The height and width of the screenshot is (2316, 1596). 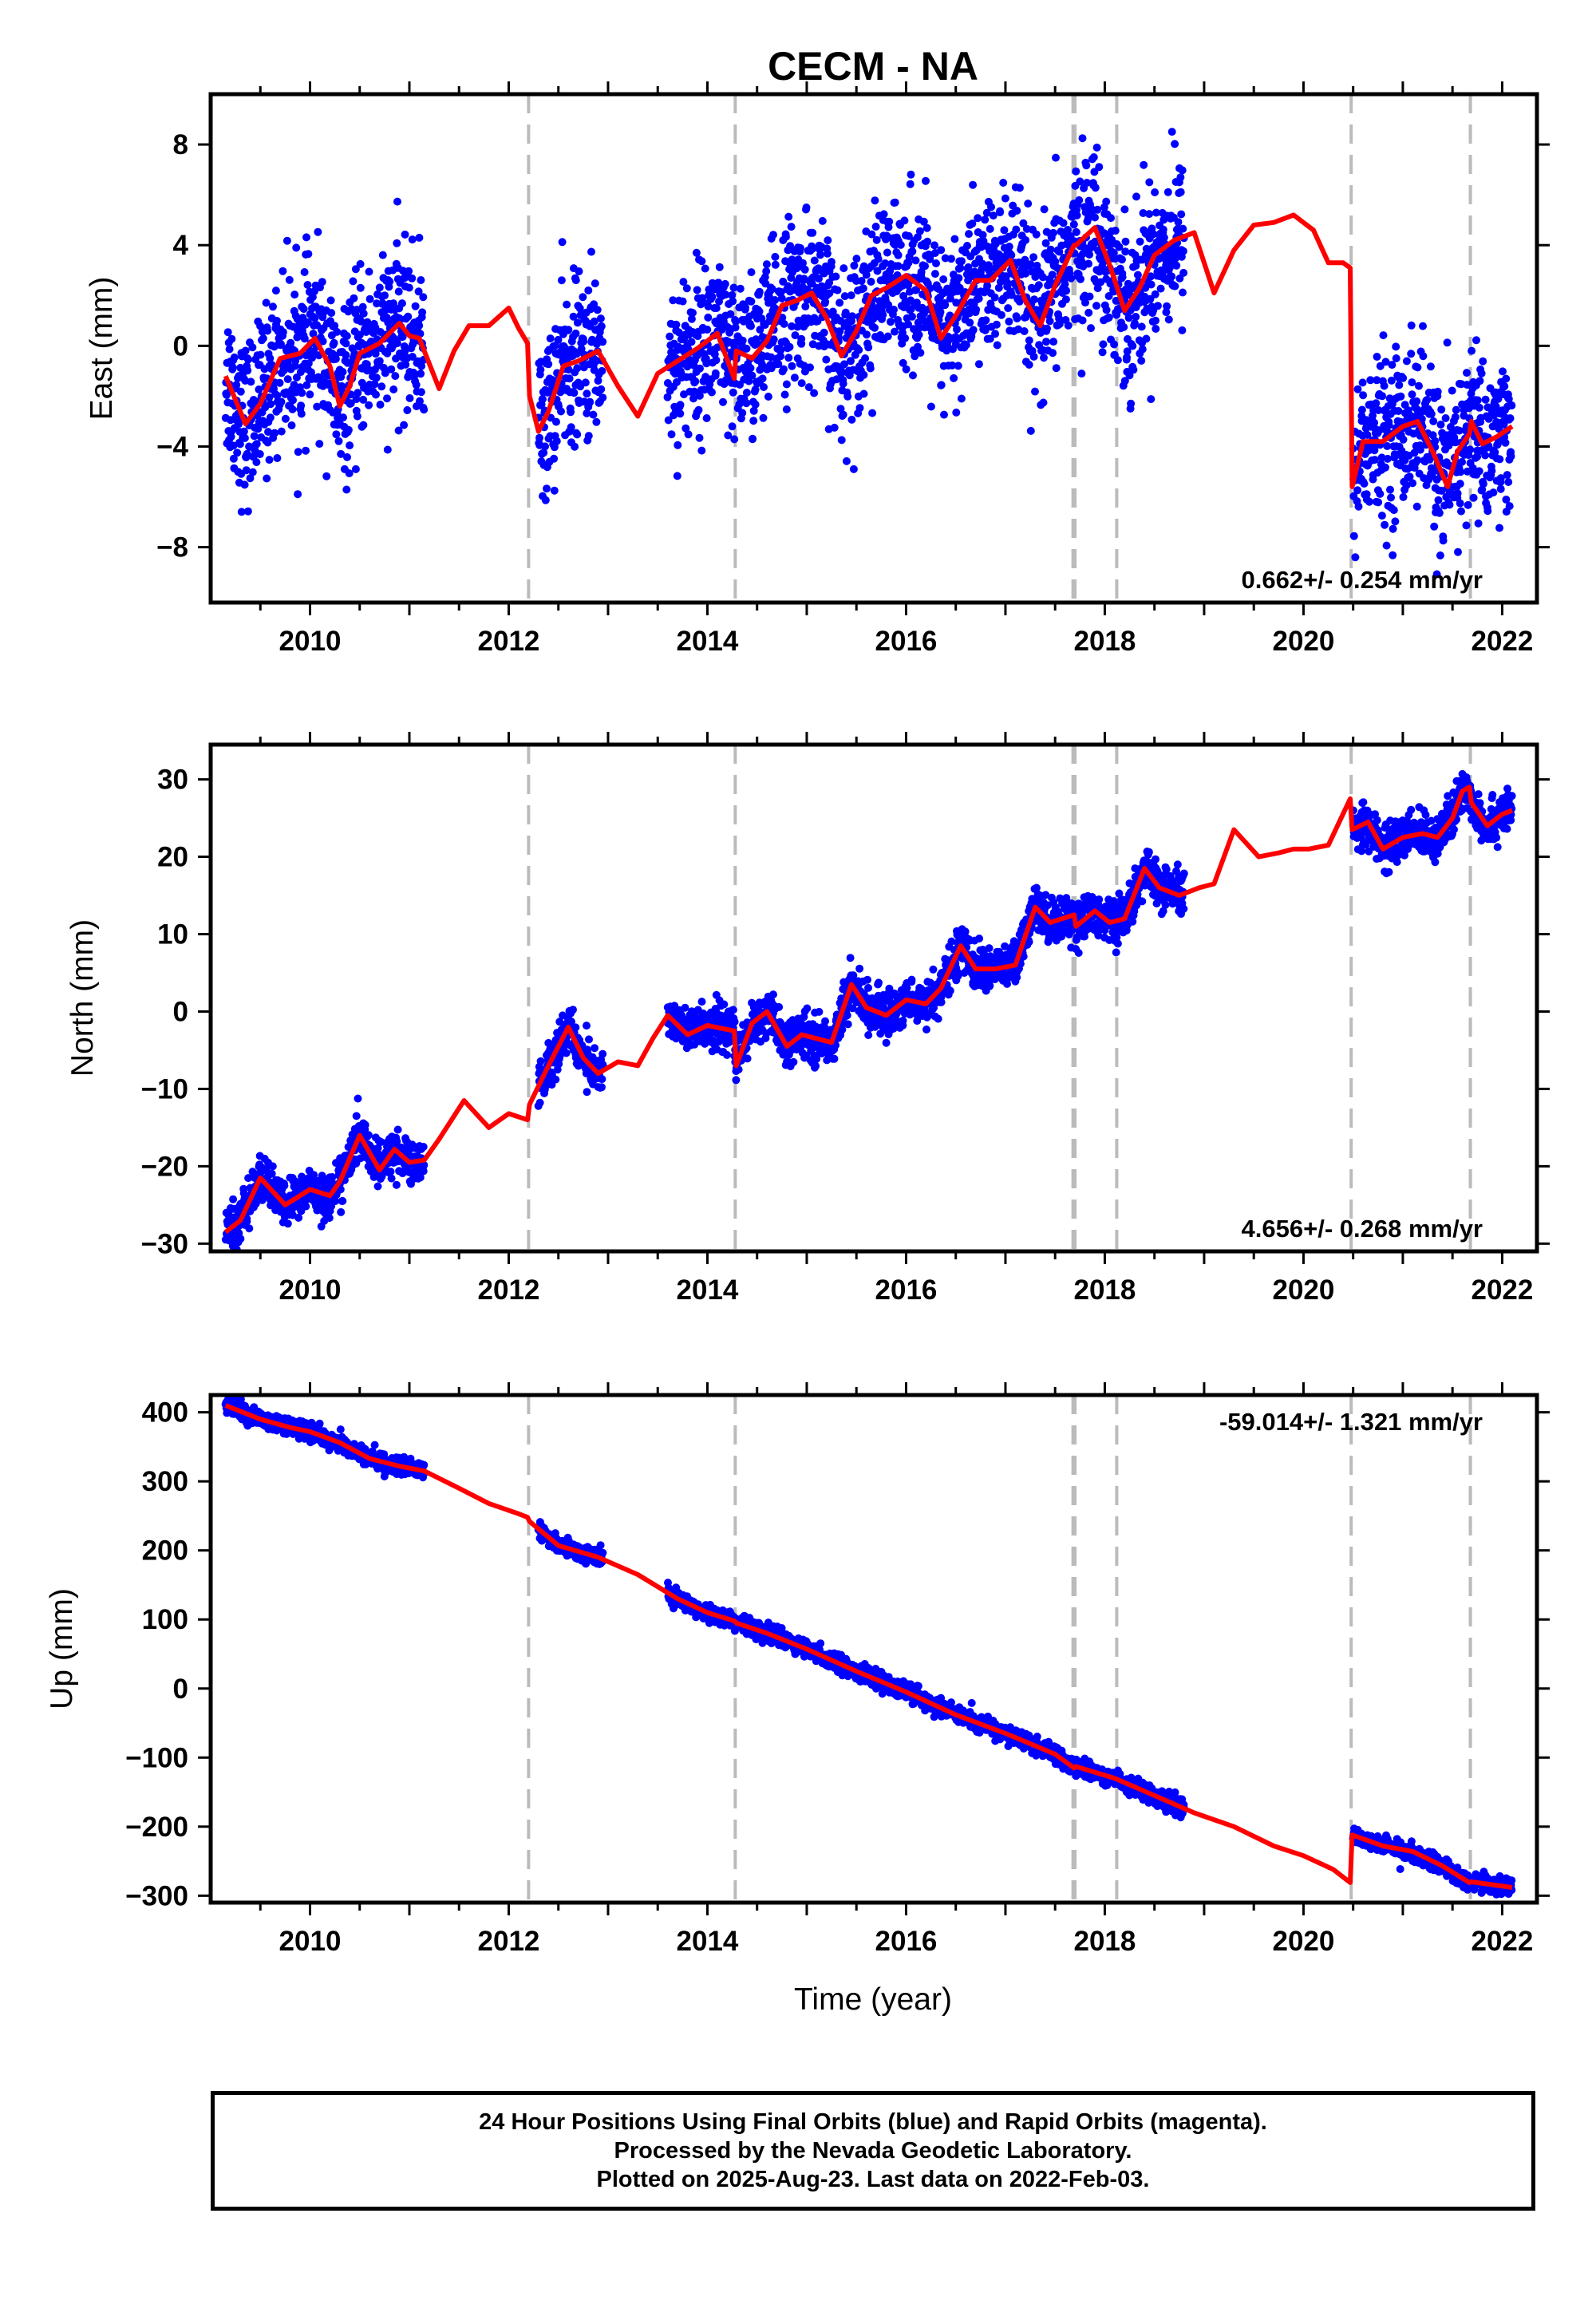 I want to click on x-tick-label: 2010, so click(x=310, y=641).